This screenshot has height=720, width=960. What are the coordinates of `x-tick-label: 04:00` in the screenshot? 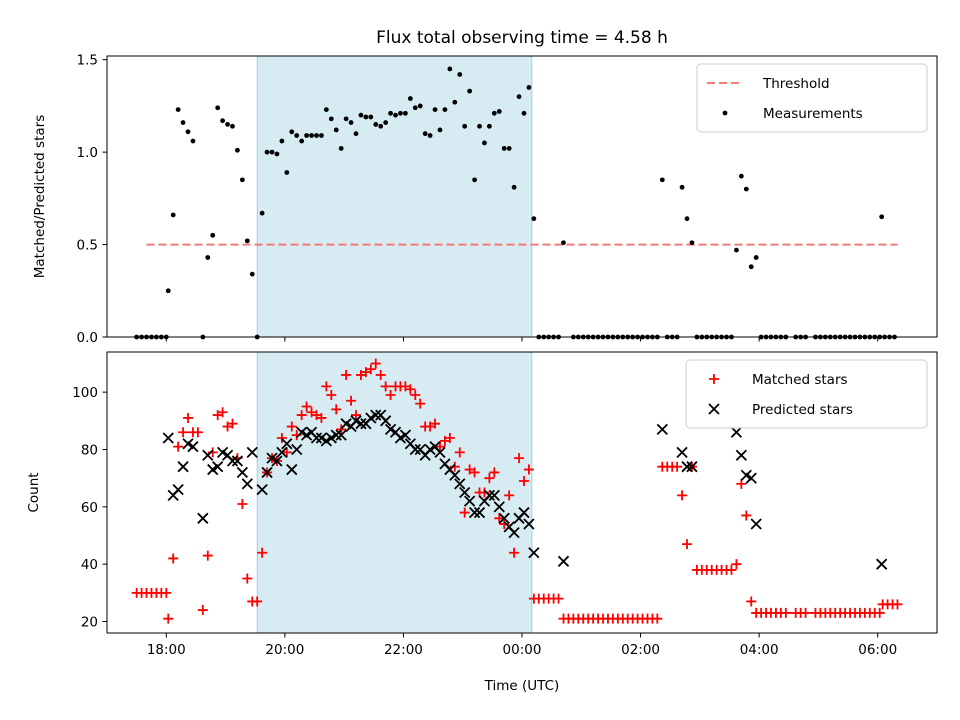 It's located at (759, 650).